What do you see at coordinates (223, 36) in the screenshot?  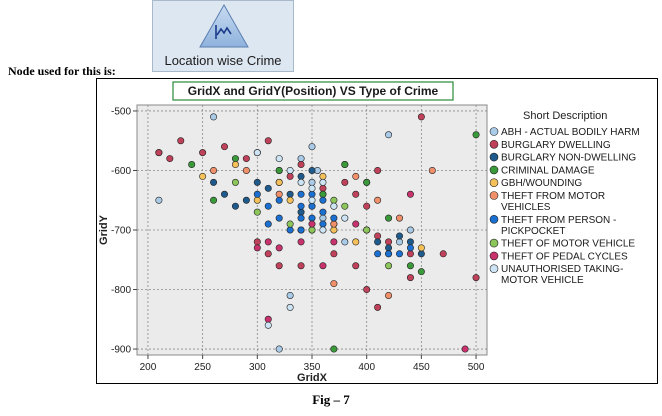 I see `node-box: Location wise Crime` at bounding box center [223, 36].